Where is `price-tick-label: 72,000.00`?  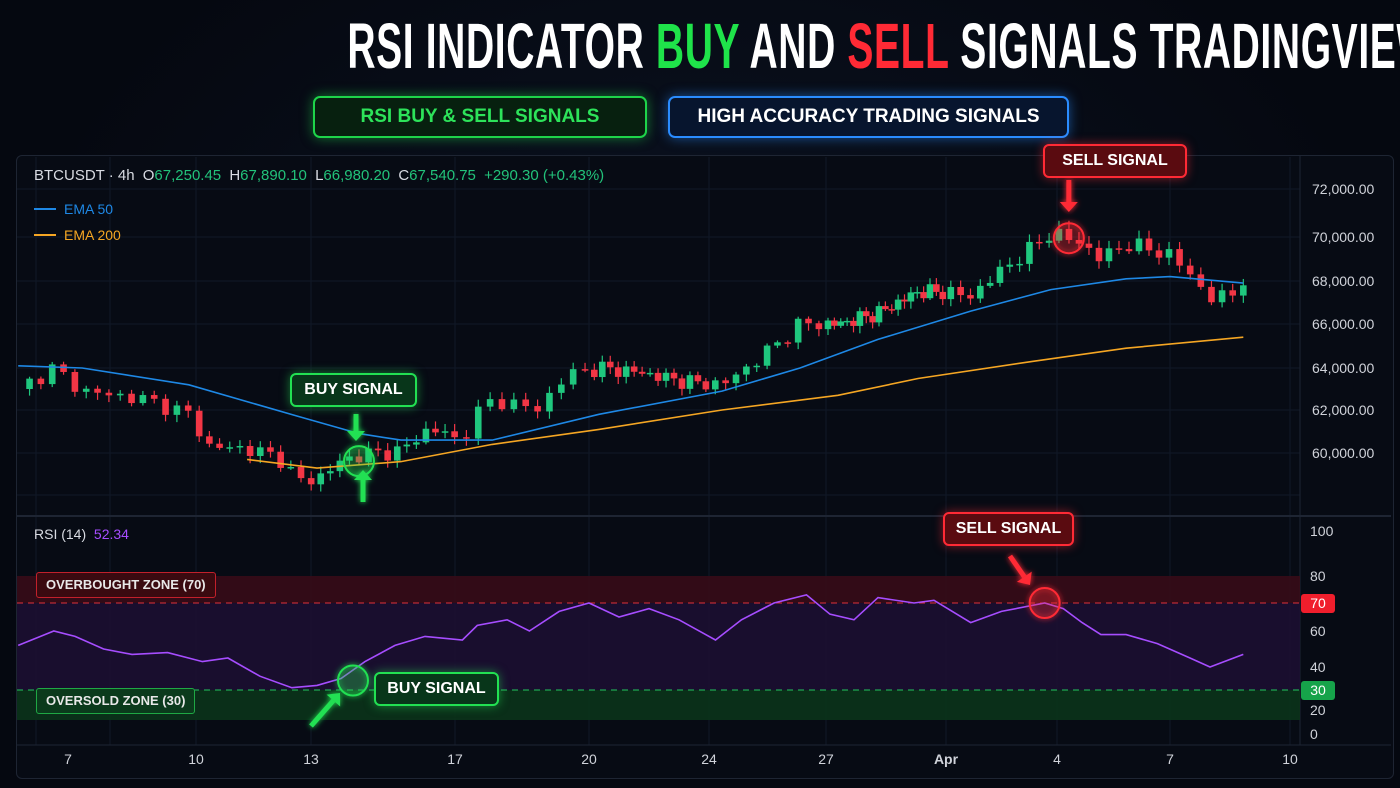
price-tick-label: 72,000.00 is located at coordinates (1343, 189).